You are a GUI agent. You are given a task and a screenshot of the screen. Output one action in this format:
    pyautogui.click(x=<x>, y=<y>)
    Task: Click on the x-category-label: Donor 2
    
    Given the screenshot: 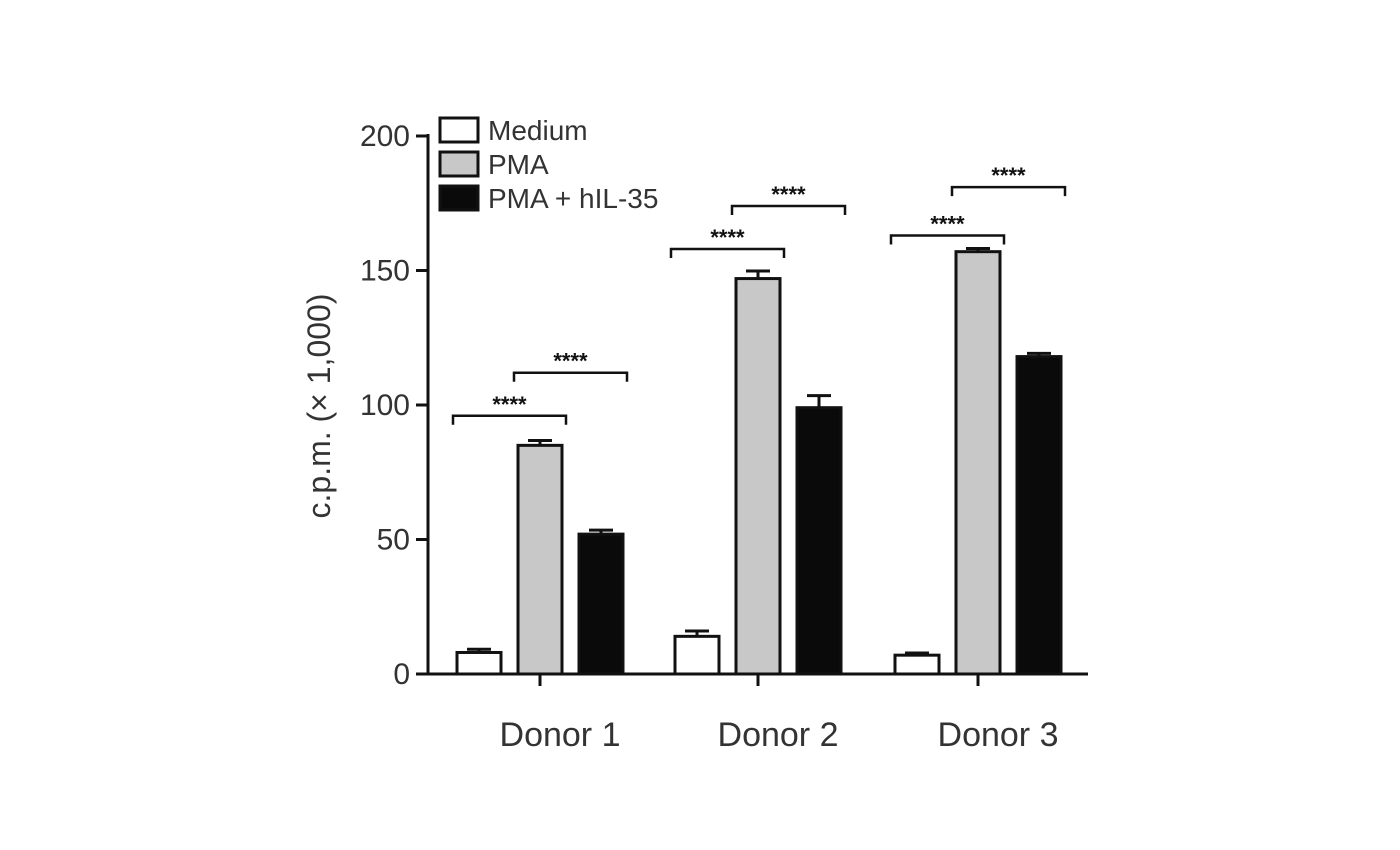 What is the action you would take?
    pyautogui.click(x=778, y=735)
    